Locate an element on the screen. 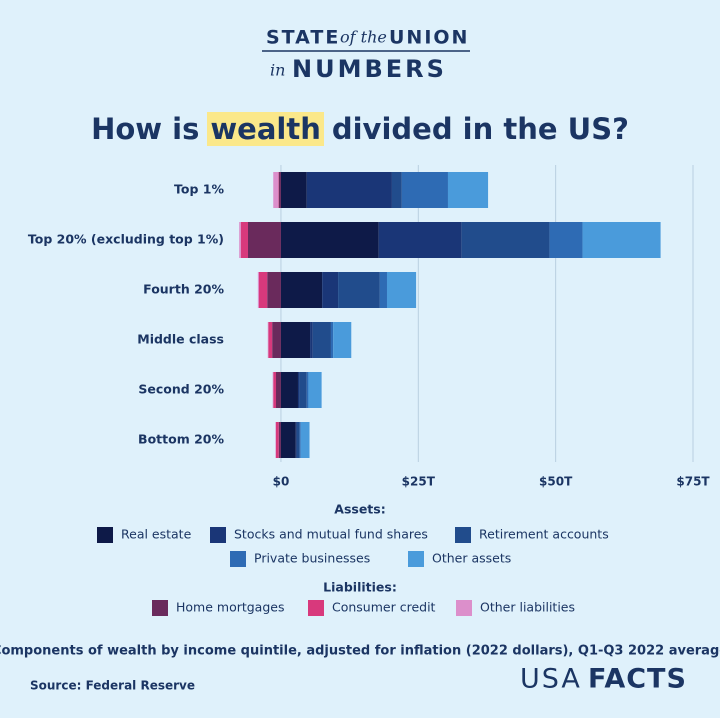  category-label: Fourth 20% is located at coordinates (183, 289).